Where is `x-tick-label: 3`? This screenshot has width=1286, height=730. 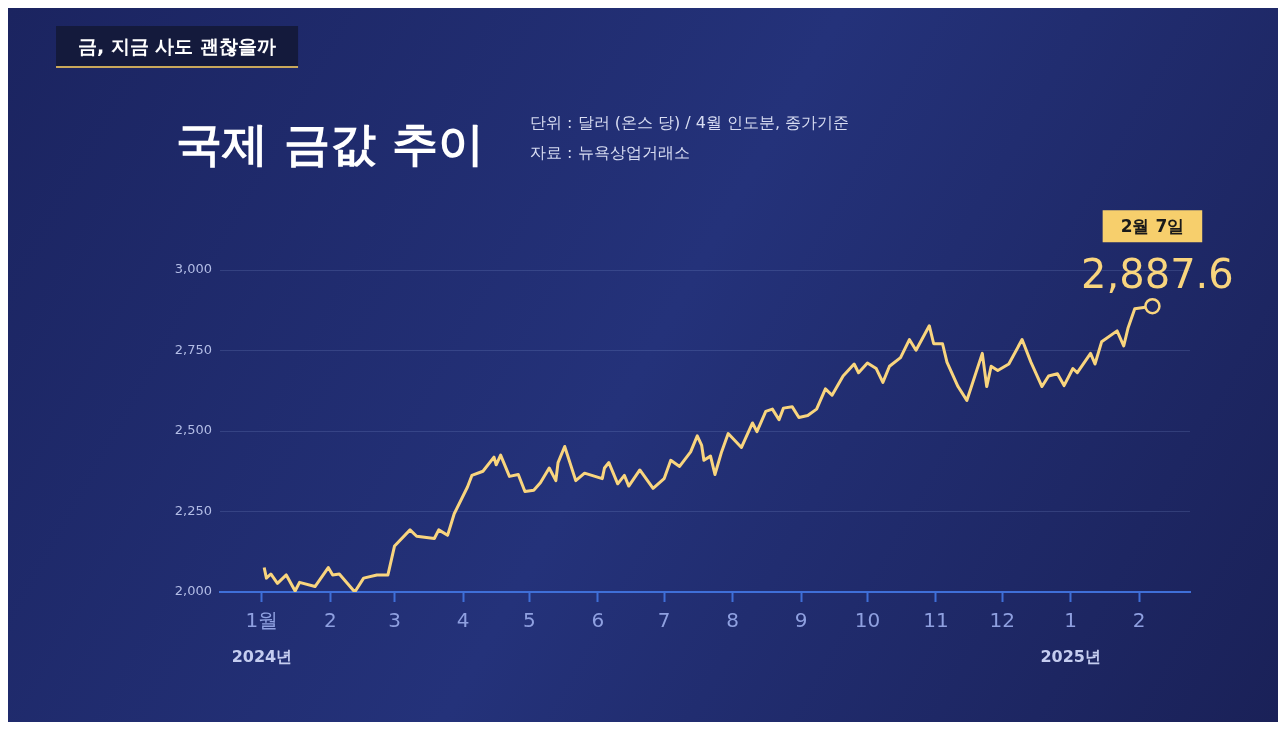
x-tick-label: 3 is located at coordinates (394, 620).